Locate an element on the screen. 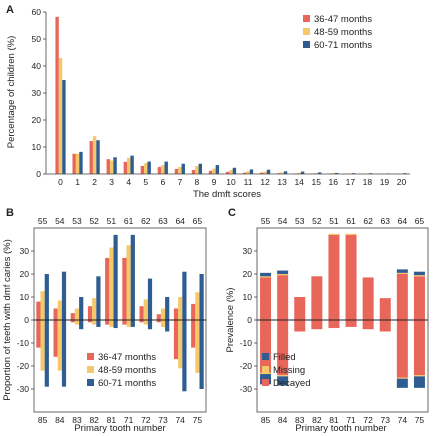 The height and width of the screenshot is (436, 440). panel-a-xtick-label: 13 is located at coordinates (282, 182).